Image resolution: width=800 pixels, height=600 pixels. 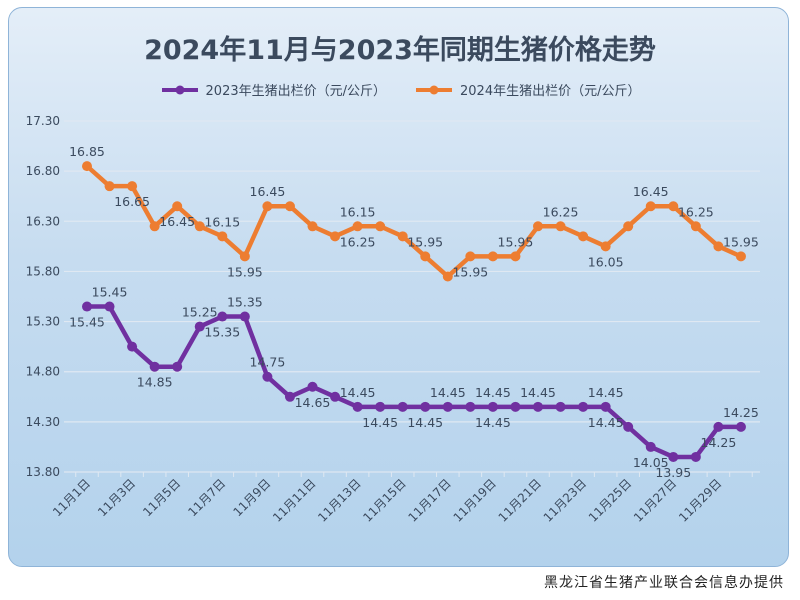 I want to click on data-label: 16.05, so click(x=606, y=261).